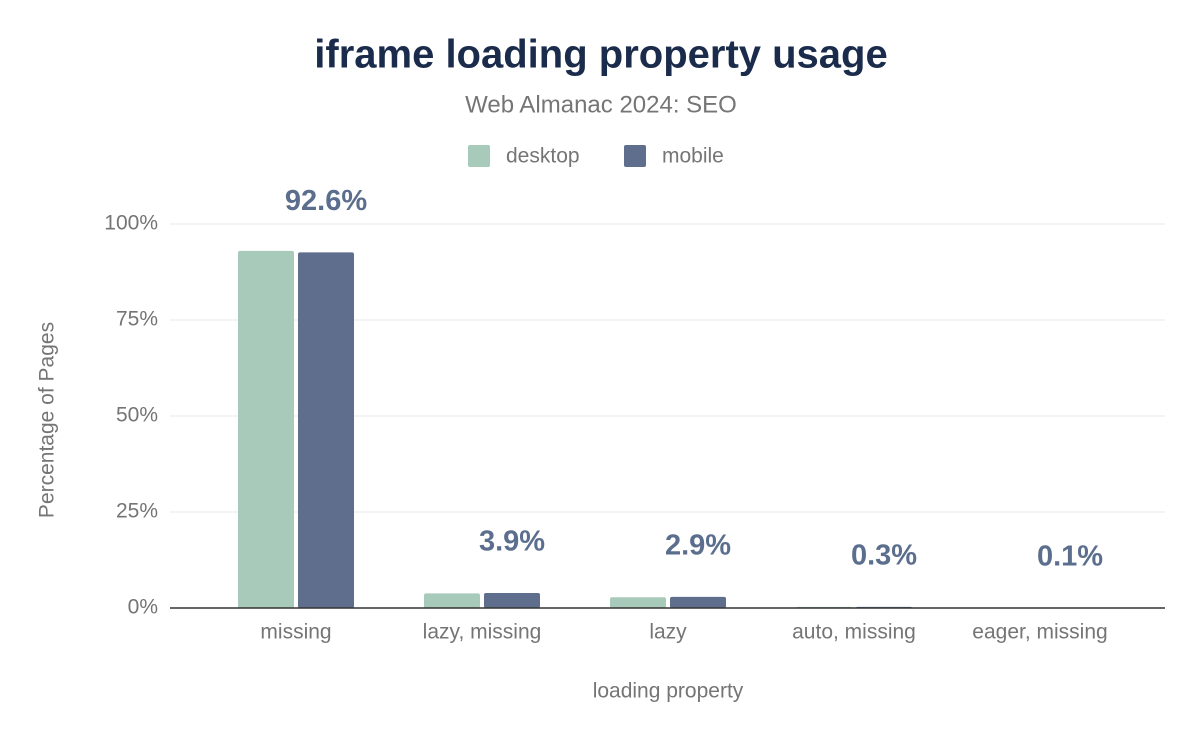 The width and height of the screenshot is (1202, 742). I want to click on x-axis-title: loading property, so click(668, 691).